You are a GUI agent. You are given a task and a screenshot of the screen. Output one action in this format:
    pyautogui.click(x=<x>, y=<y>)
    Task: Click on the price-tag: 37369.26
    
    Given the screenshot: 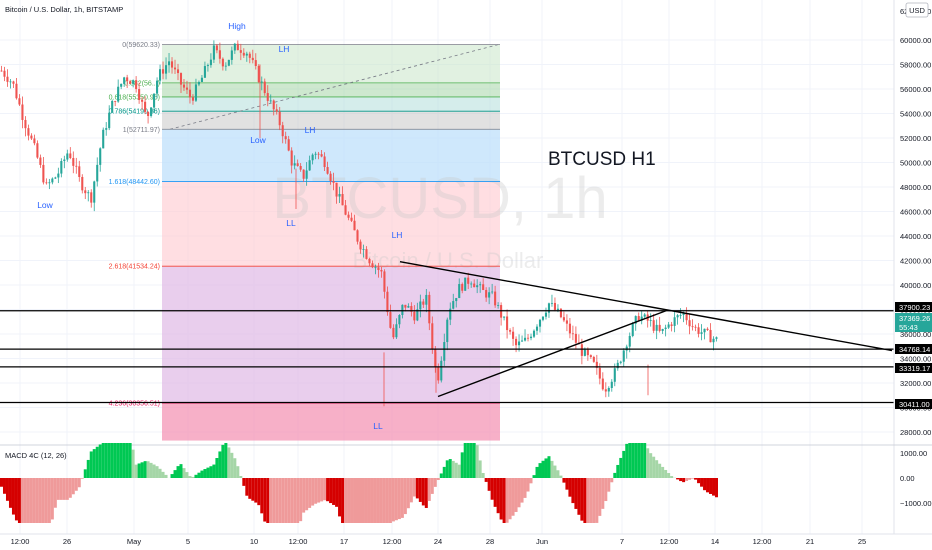 What is the action you would take?
    pyautogui.click(x=913, y=318)
    